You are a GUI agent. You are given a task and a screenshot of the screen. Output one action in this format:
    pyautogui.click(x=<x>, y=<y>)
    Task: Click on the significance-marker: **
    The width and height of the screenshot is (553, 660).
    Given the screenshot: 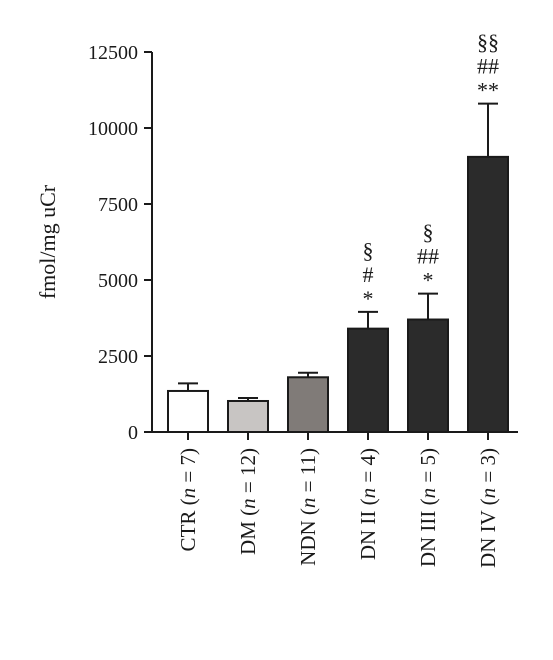 What is the action you would take?
    pyautogui.click(x=488, y=90)
    